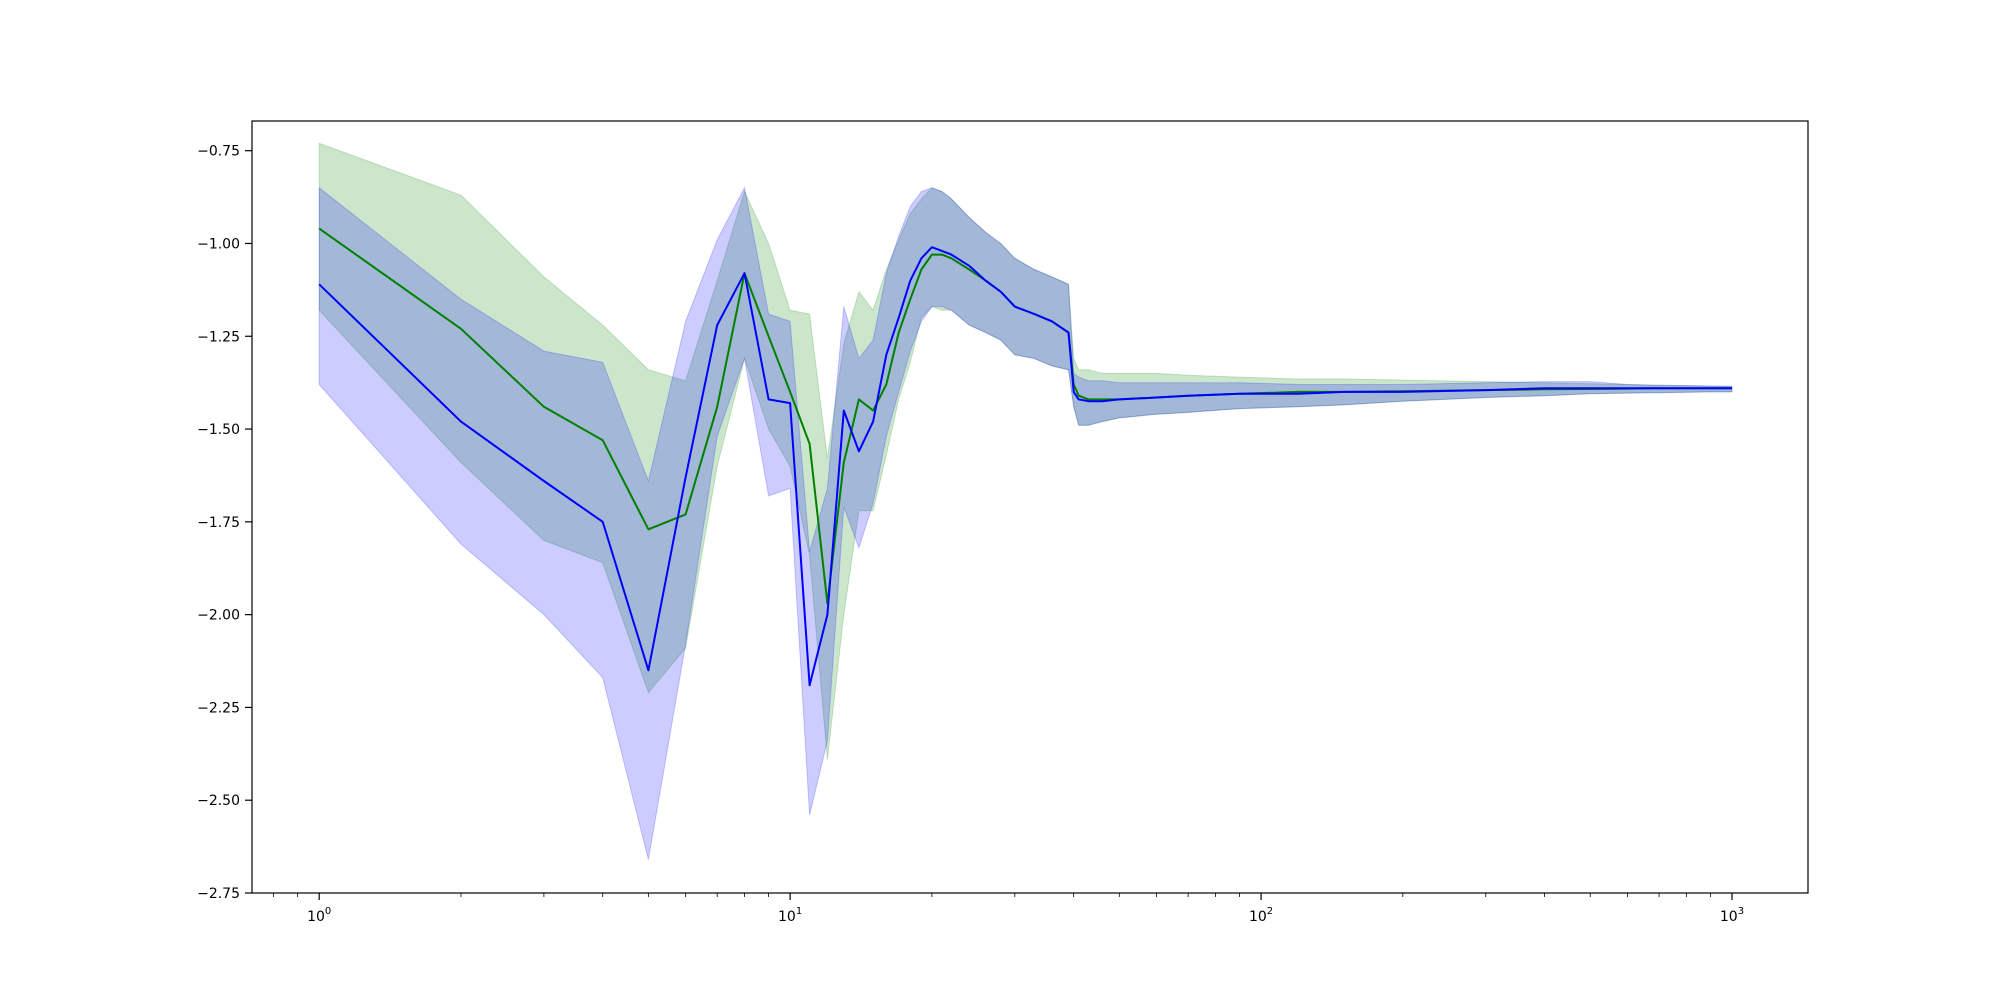 Image resolution: width=2000 pixels, height=1000 pixels. I want to click on x-tick-label: 10³, so click(1732, 915).